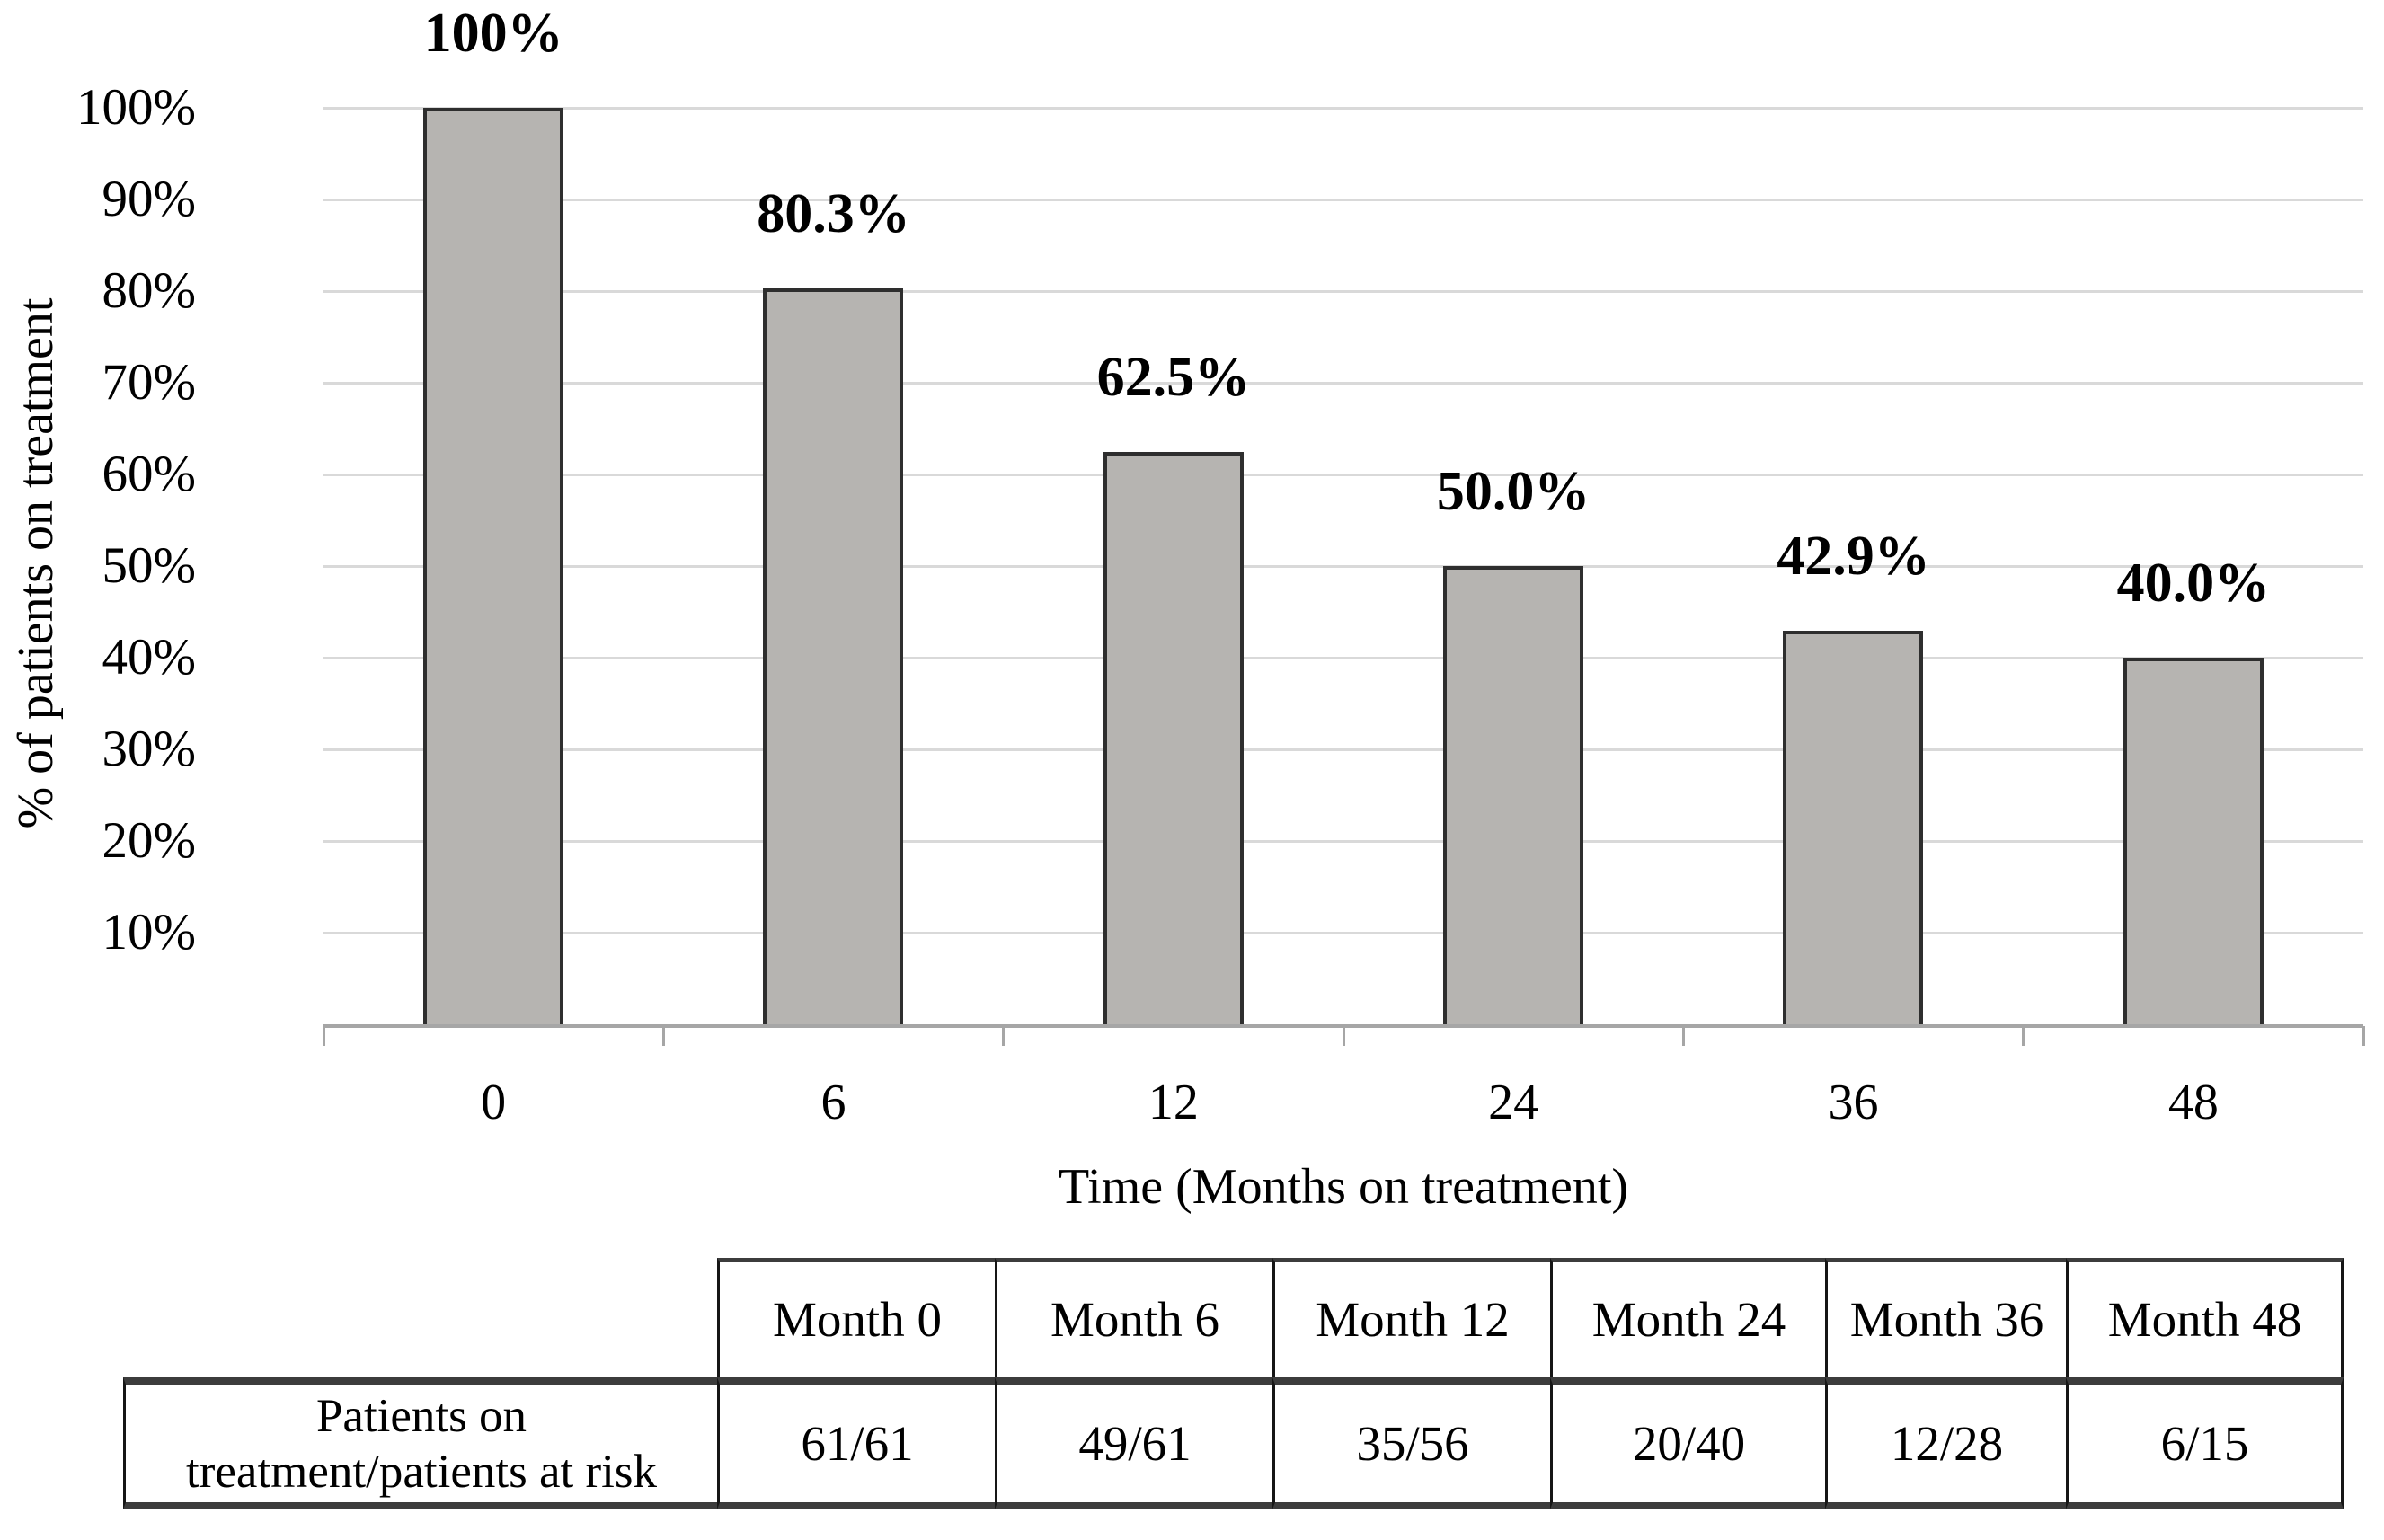  I want to click on bar-value-label: 40.0%, so click(2194, 583).